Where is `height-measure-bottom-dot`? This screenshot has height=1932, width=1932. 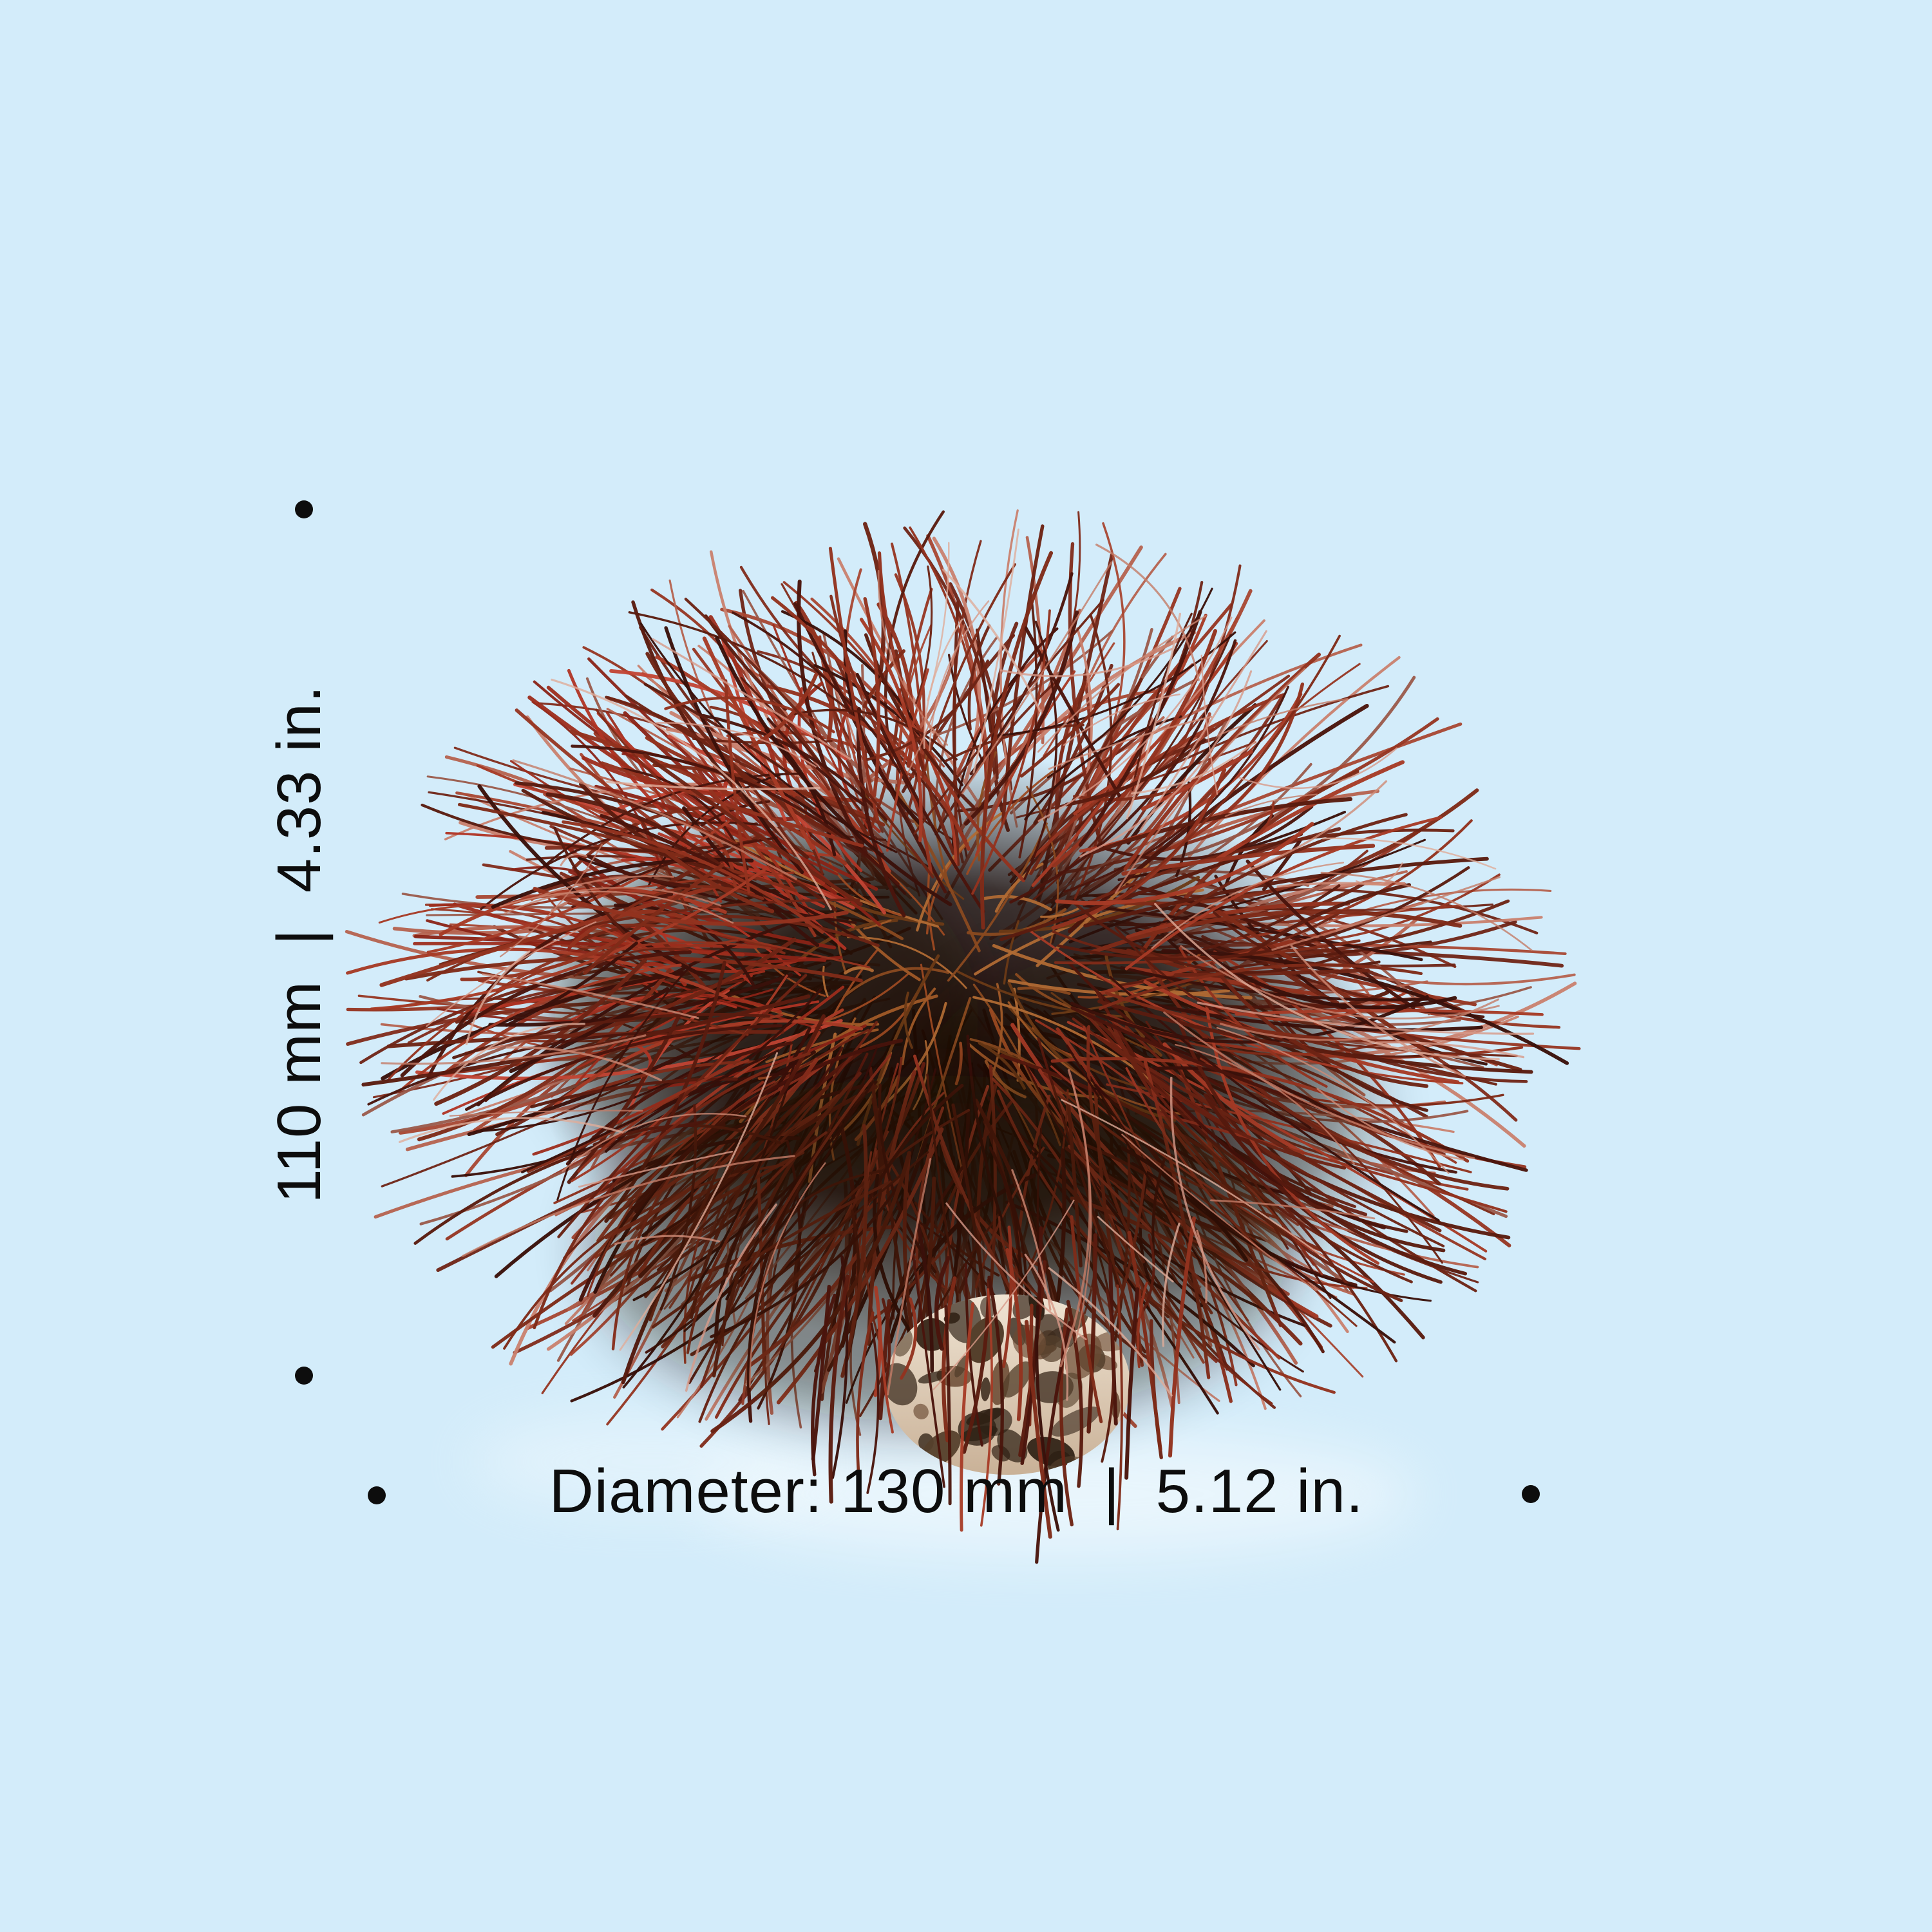
height-measure-bottom-dot is located at coordinates (304, 1376).